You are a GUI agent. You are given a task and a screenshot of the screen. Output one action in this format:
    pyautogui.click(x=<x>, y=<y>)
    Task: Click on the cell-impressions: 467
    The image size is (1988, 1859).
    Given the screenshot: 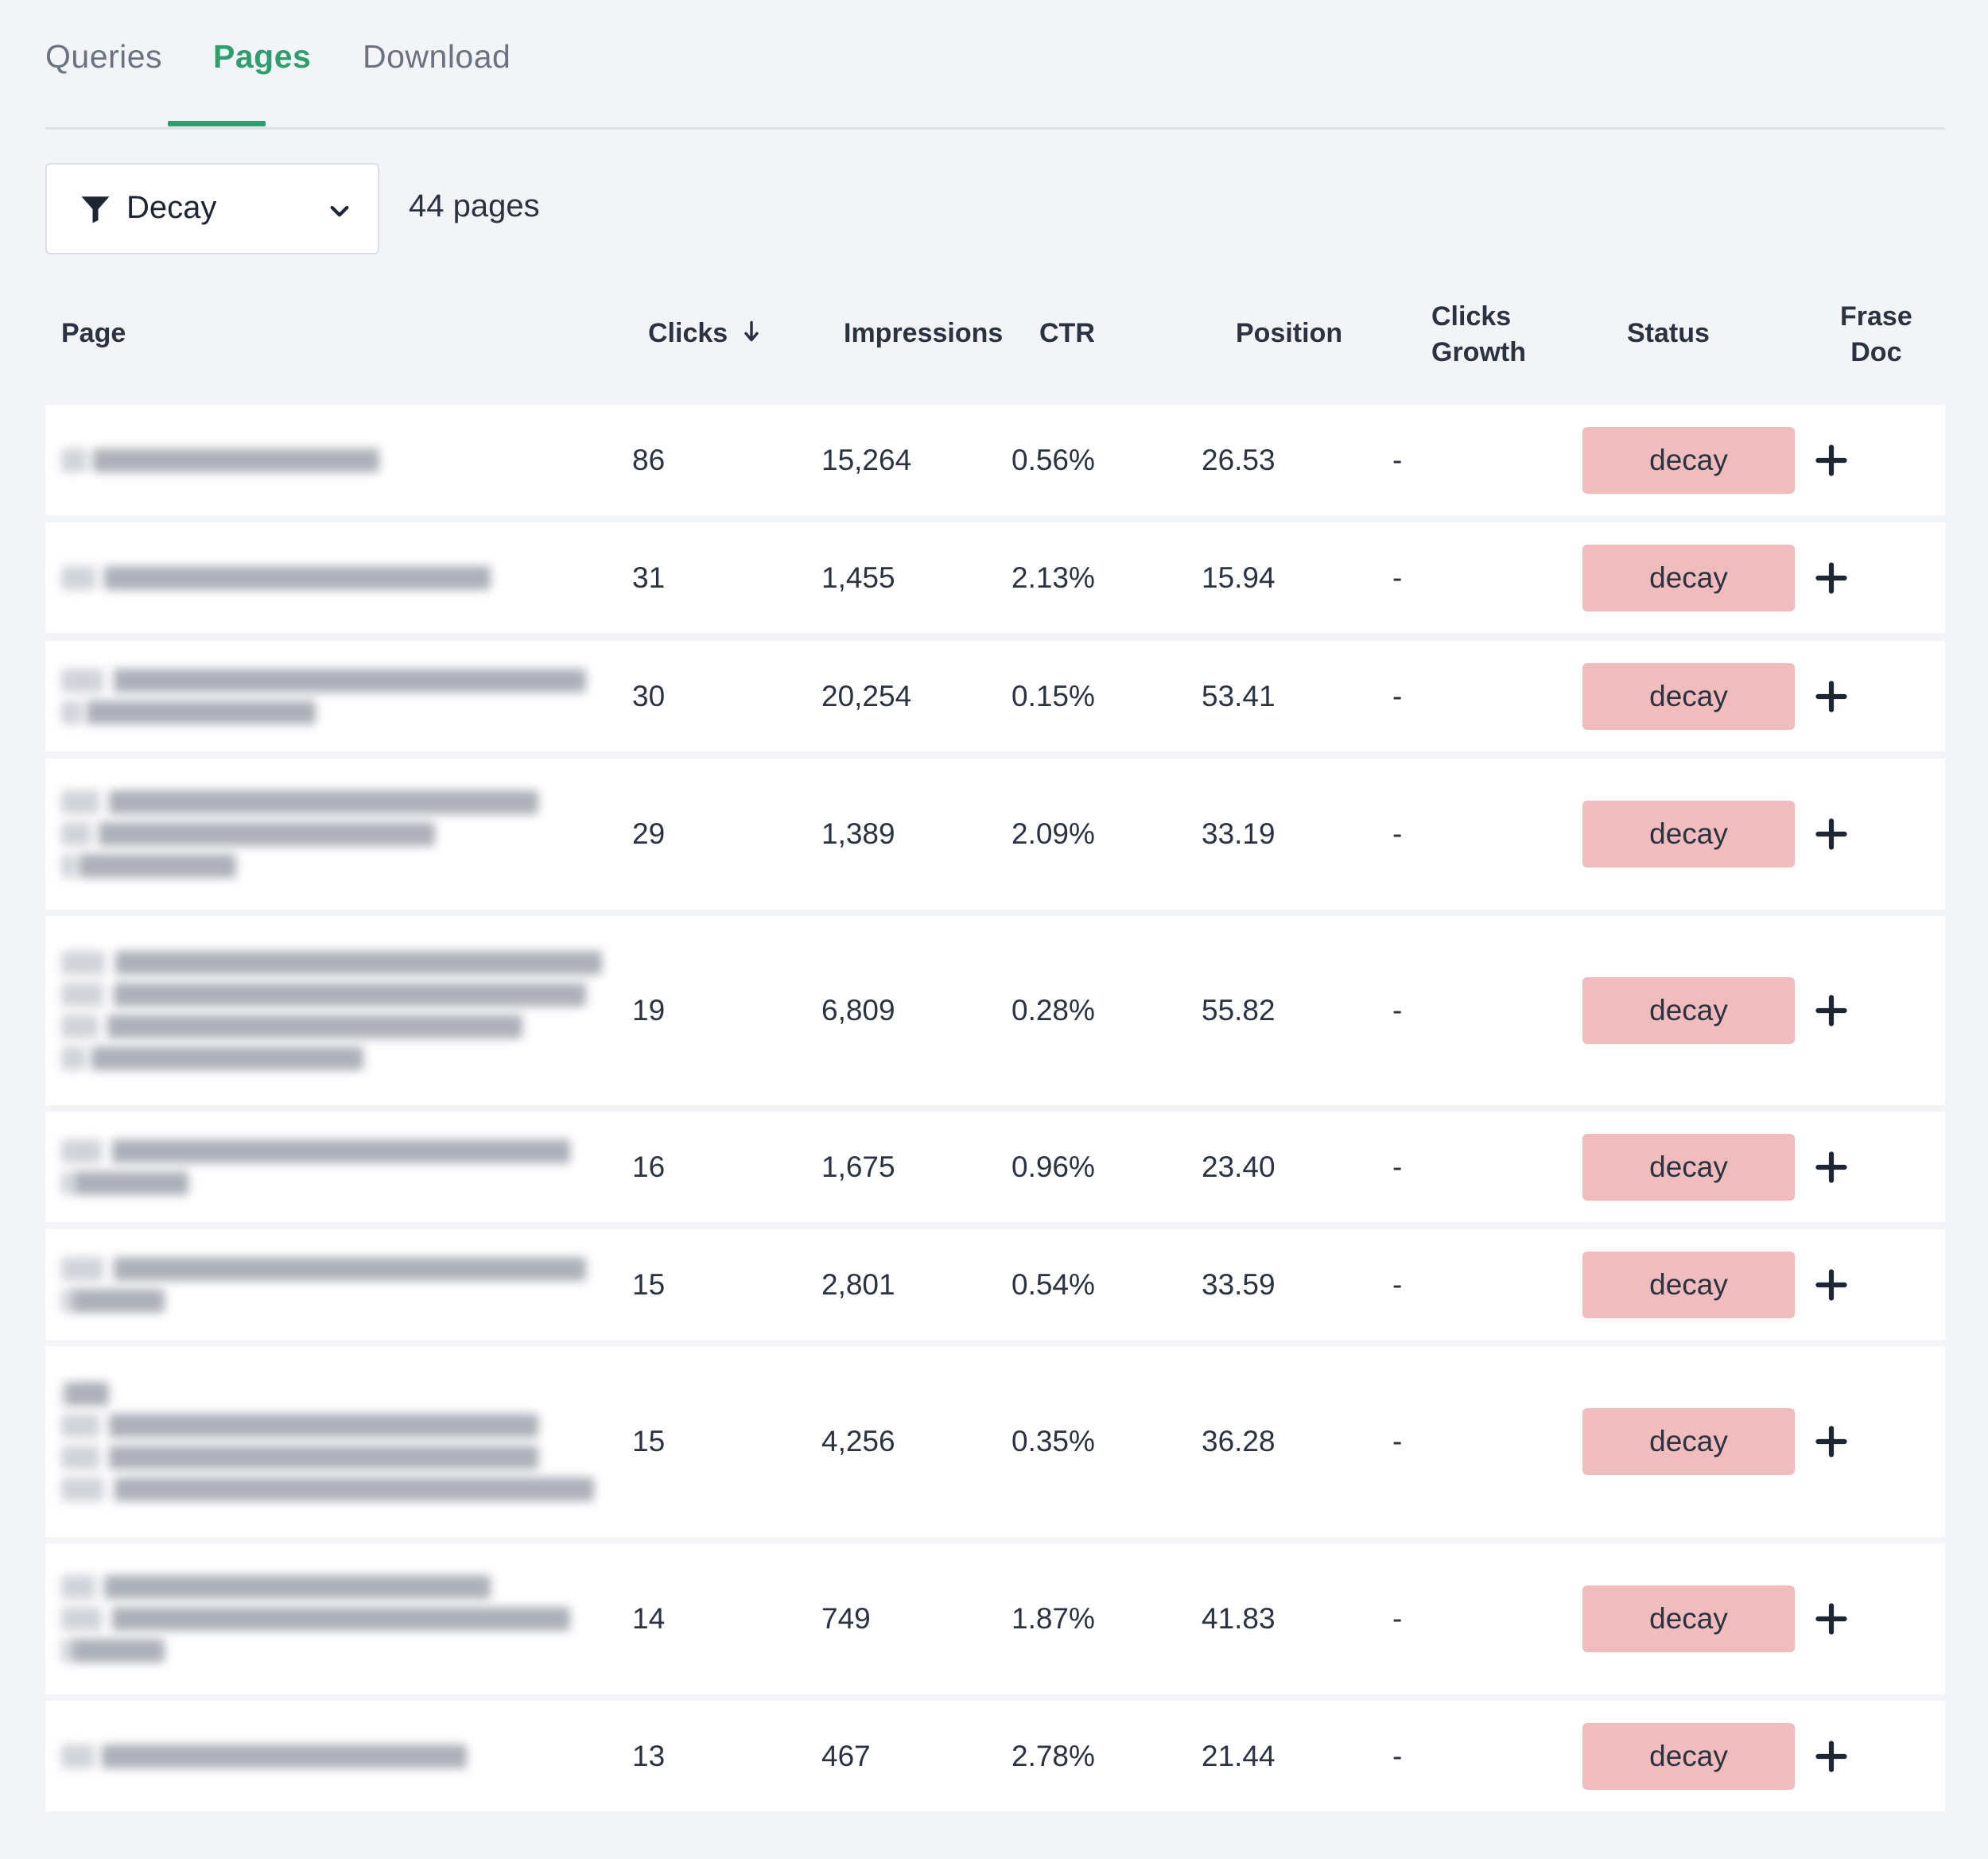 What is the action you would take?
    pyautogui.click(x=846, y=1755)
    